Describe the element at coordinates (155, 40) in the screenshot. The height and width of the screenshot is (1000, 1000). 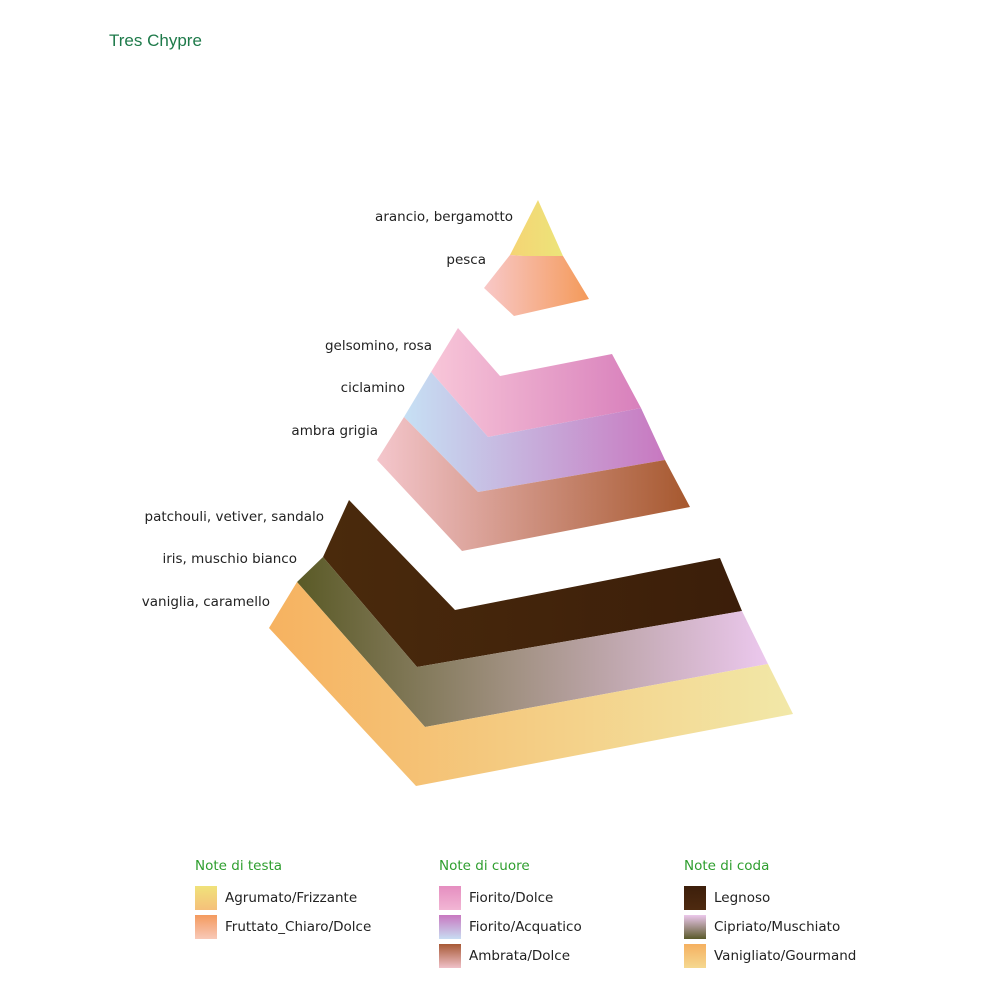
I see `chart-title: Tres Chypre` at that location.